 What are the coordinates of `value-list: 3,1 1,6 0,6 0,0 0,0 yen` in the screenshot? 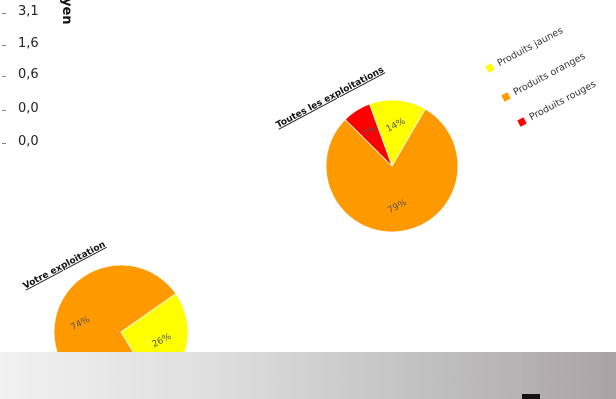 It's located at (40, 80).